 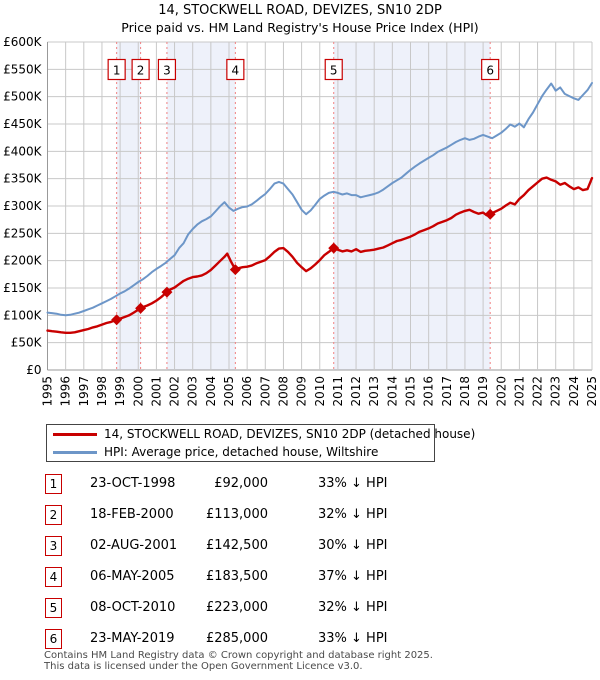 I want to click on x-axis-label: 2008, so click(x=283, y=391).